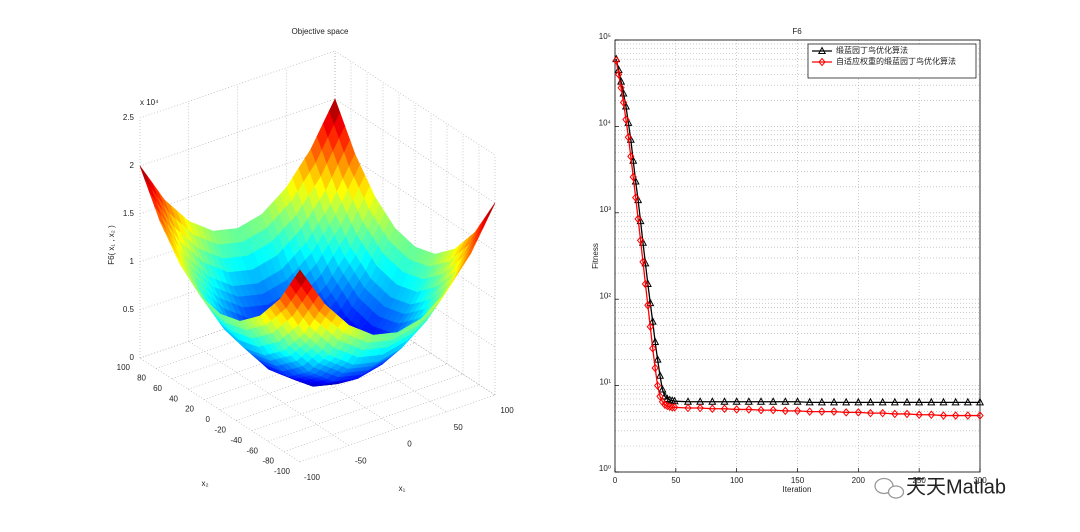  I want to click on y-tick-label: 20, so click(189, 409).